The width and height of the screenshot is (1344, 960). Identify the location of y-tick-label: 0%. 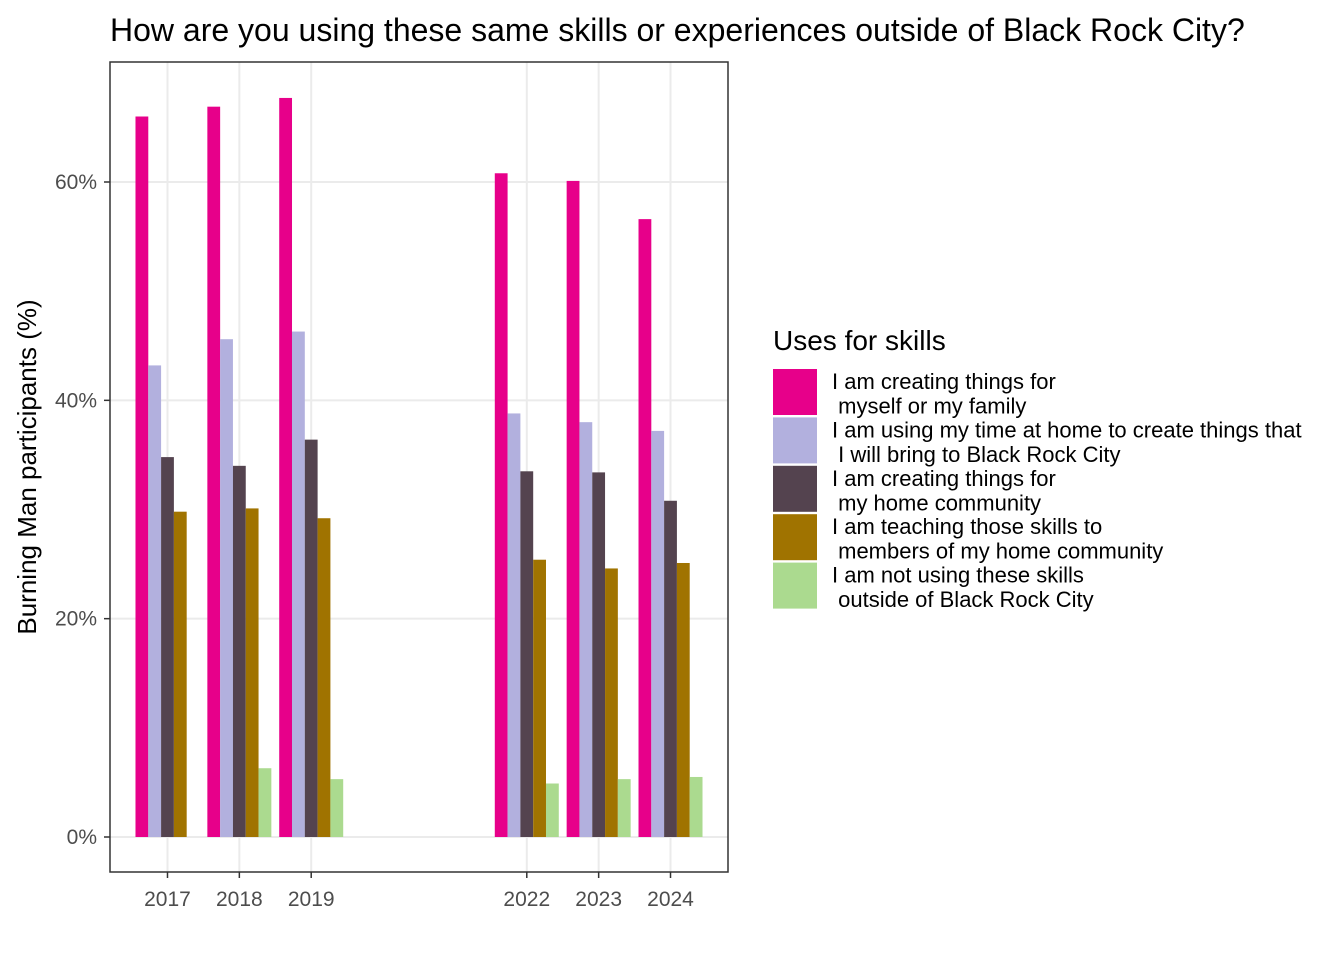
(82, 837).